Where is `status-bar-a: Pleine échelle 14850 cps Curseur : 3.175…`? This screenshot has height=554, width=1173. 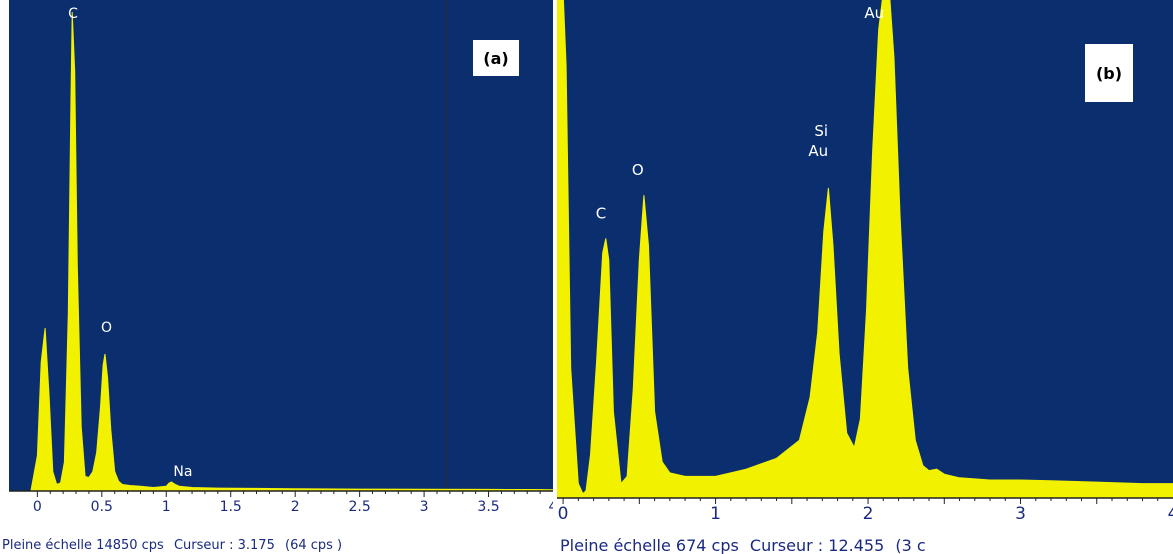
status-bar-a: Pleine échelle 14850 cps Curseur : 3.175… is located at coordinates (175, 545).